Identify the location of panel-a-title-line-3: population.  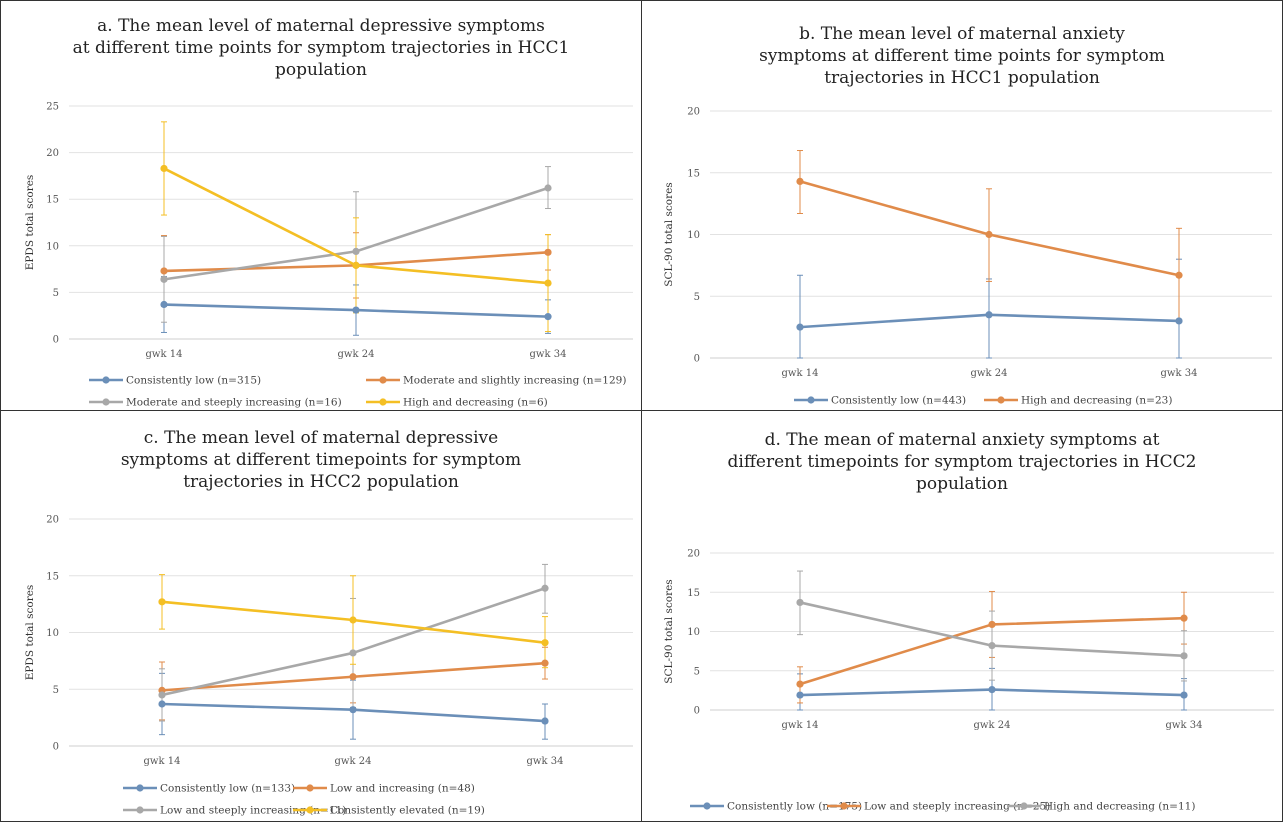
(321, 70).